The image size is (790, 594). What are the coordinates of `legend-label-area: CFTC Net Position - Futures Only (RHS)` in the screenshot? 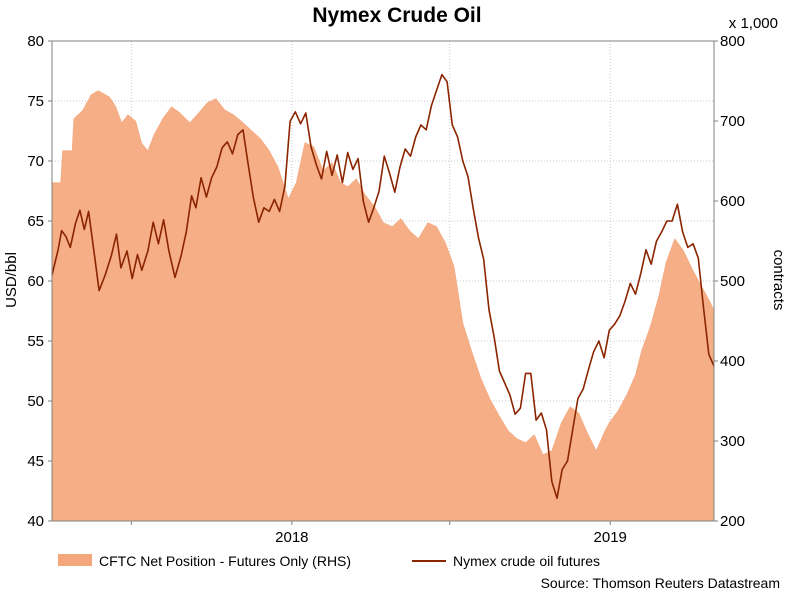 It's located at (225, 561).